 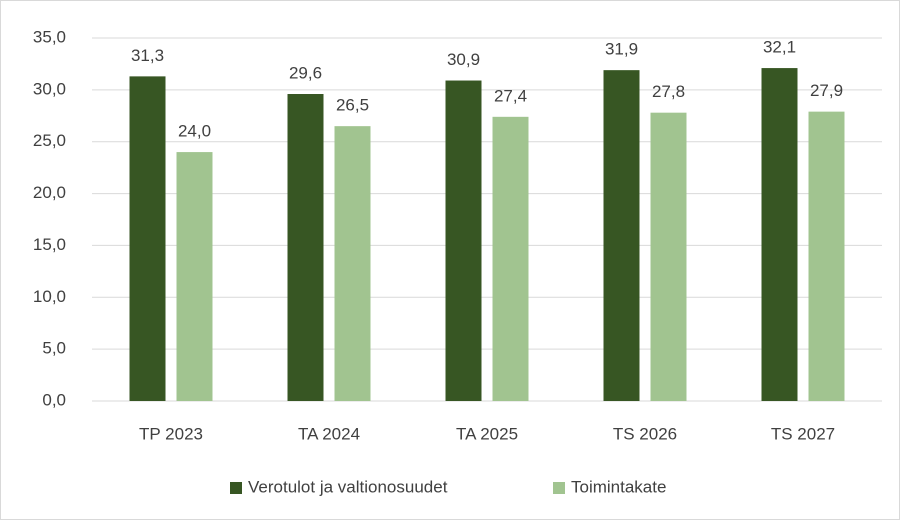 What do you see at coordinates (618, 486) in the screenshot?
I see `legend-label: Toimintakate` at bounding box center [618, 486].